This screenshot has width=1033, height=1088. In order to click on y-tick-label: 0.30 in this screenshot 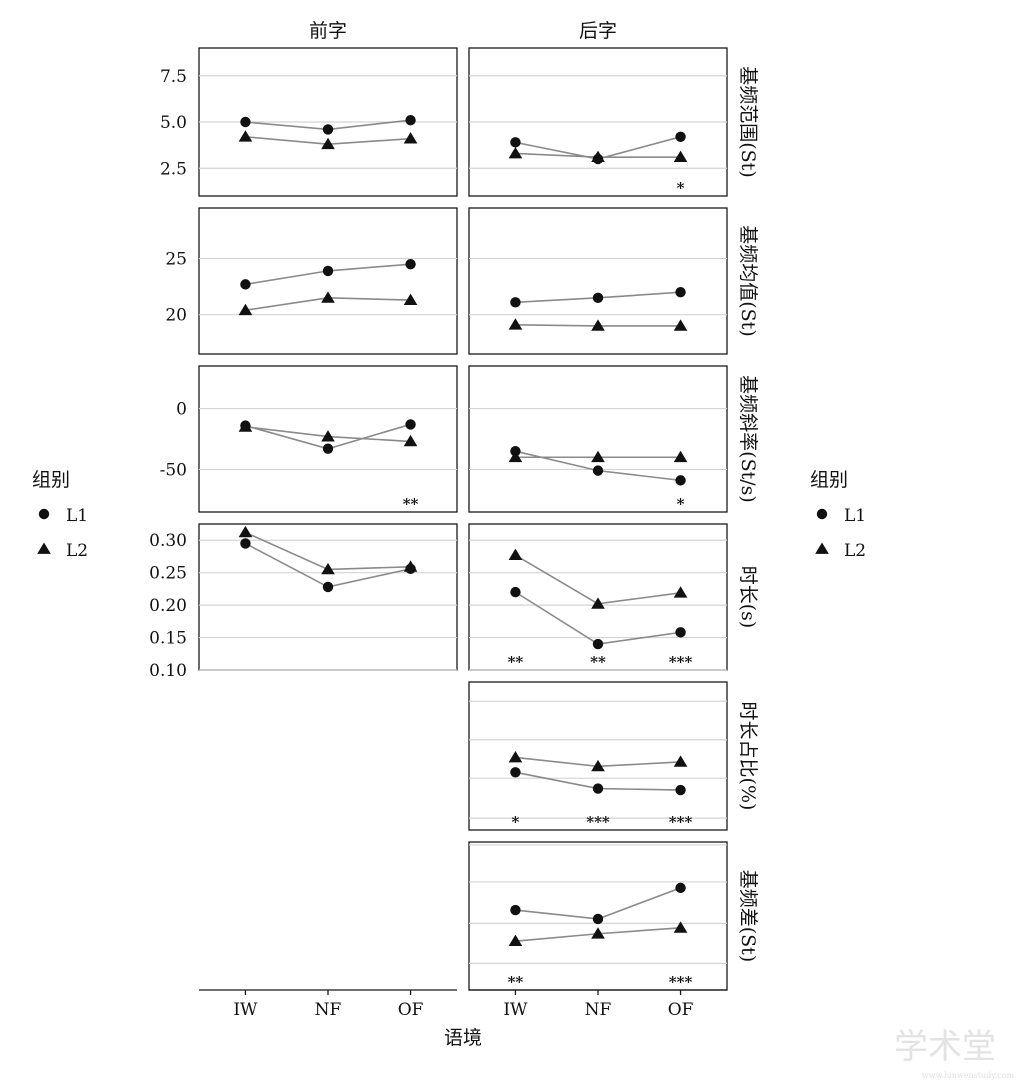, I will do `click(168, 541)`.